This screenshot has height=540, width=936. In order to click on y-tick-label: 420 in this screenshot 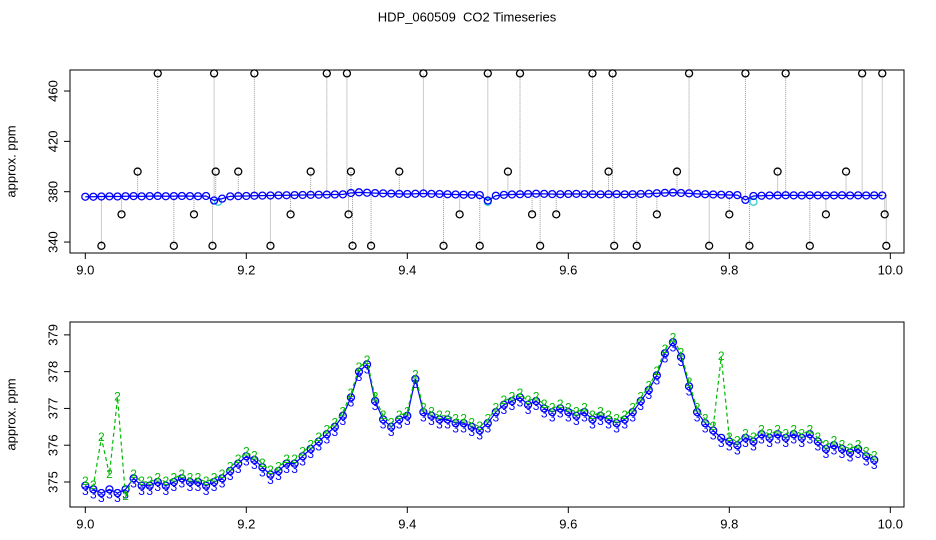, I will do `click(52, 142)`.